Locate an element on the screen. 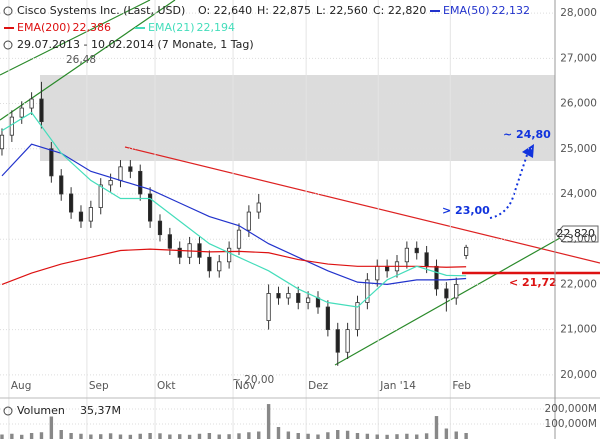  volume-value: 35,37M is located at coordinates (100, 410).